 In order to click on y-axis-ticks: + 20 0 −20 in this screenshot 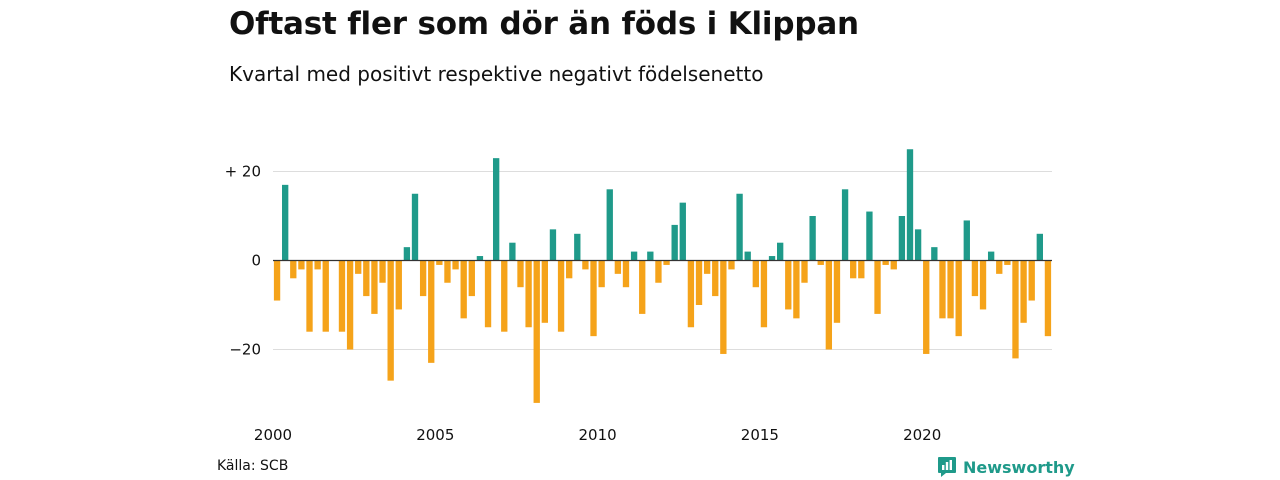, I will do `click(243, 261)`.